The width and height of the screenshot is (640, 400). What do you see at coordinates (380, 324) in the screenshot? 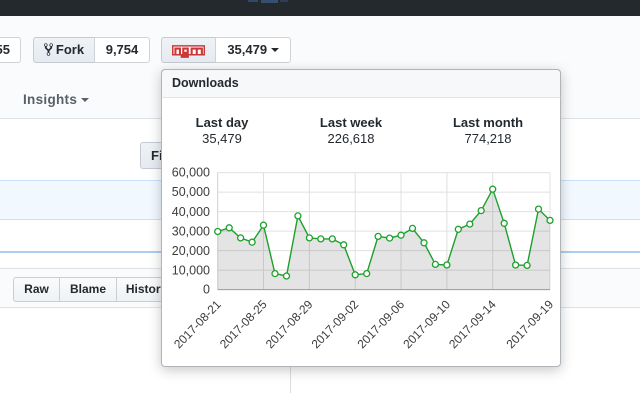
I see `svg-text: 2017-09-06` at bounding box center [380, 324].